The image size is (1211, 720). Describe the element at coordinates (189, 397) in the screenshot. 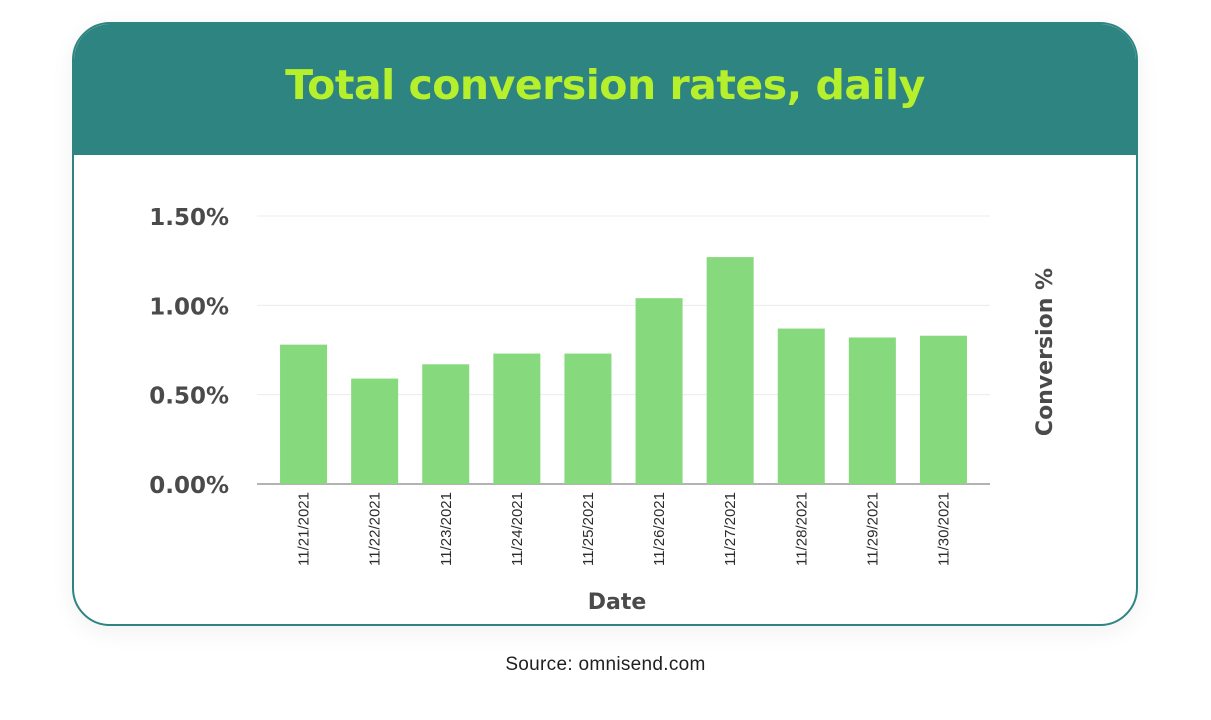

I see `y-tick-label: 0.50%` at that location.